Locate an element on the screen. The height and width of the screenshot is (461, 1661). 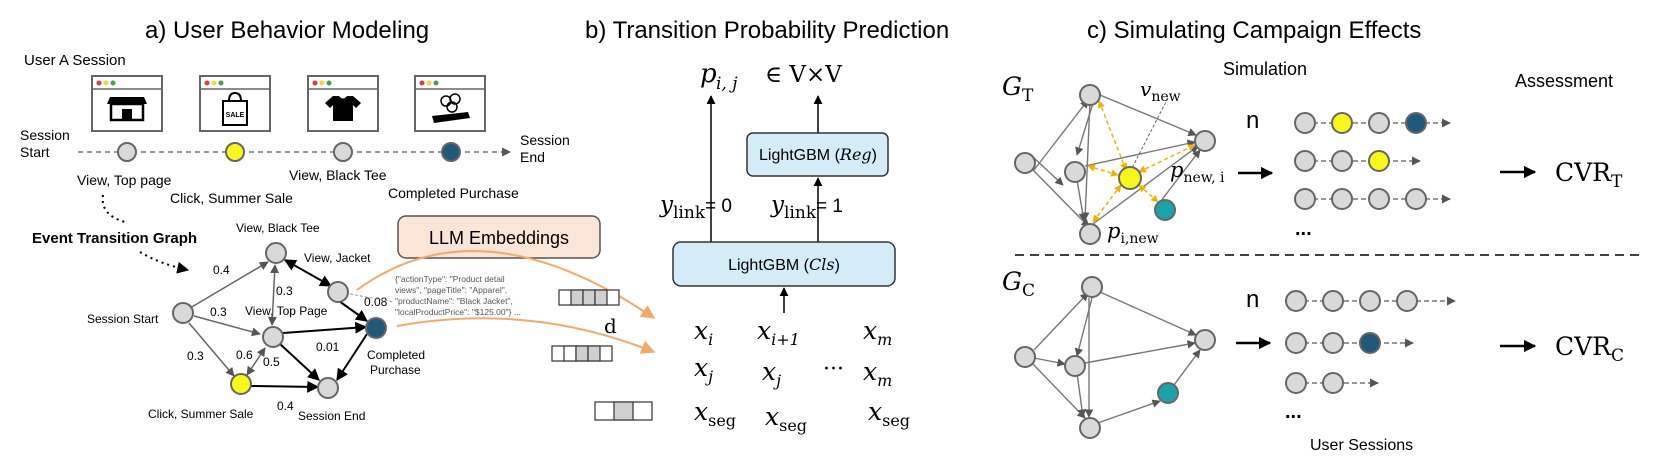
node-label-end: Session End is located at coordinates (331, 416).